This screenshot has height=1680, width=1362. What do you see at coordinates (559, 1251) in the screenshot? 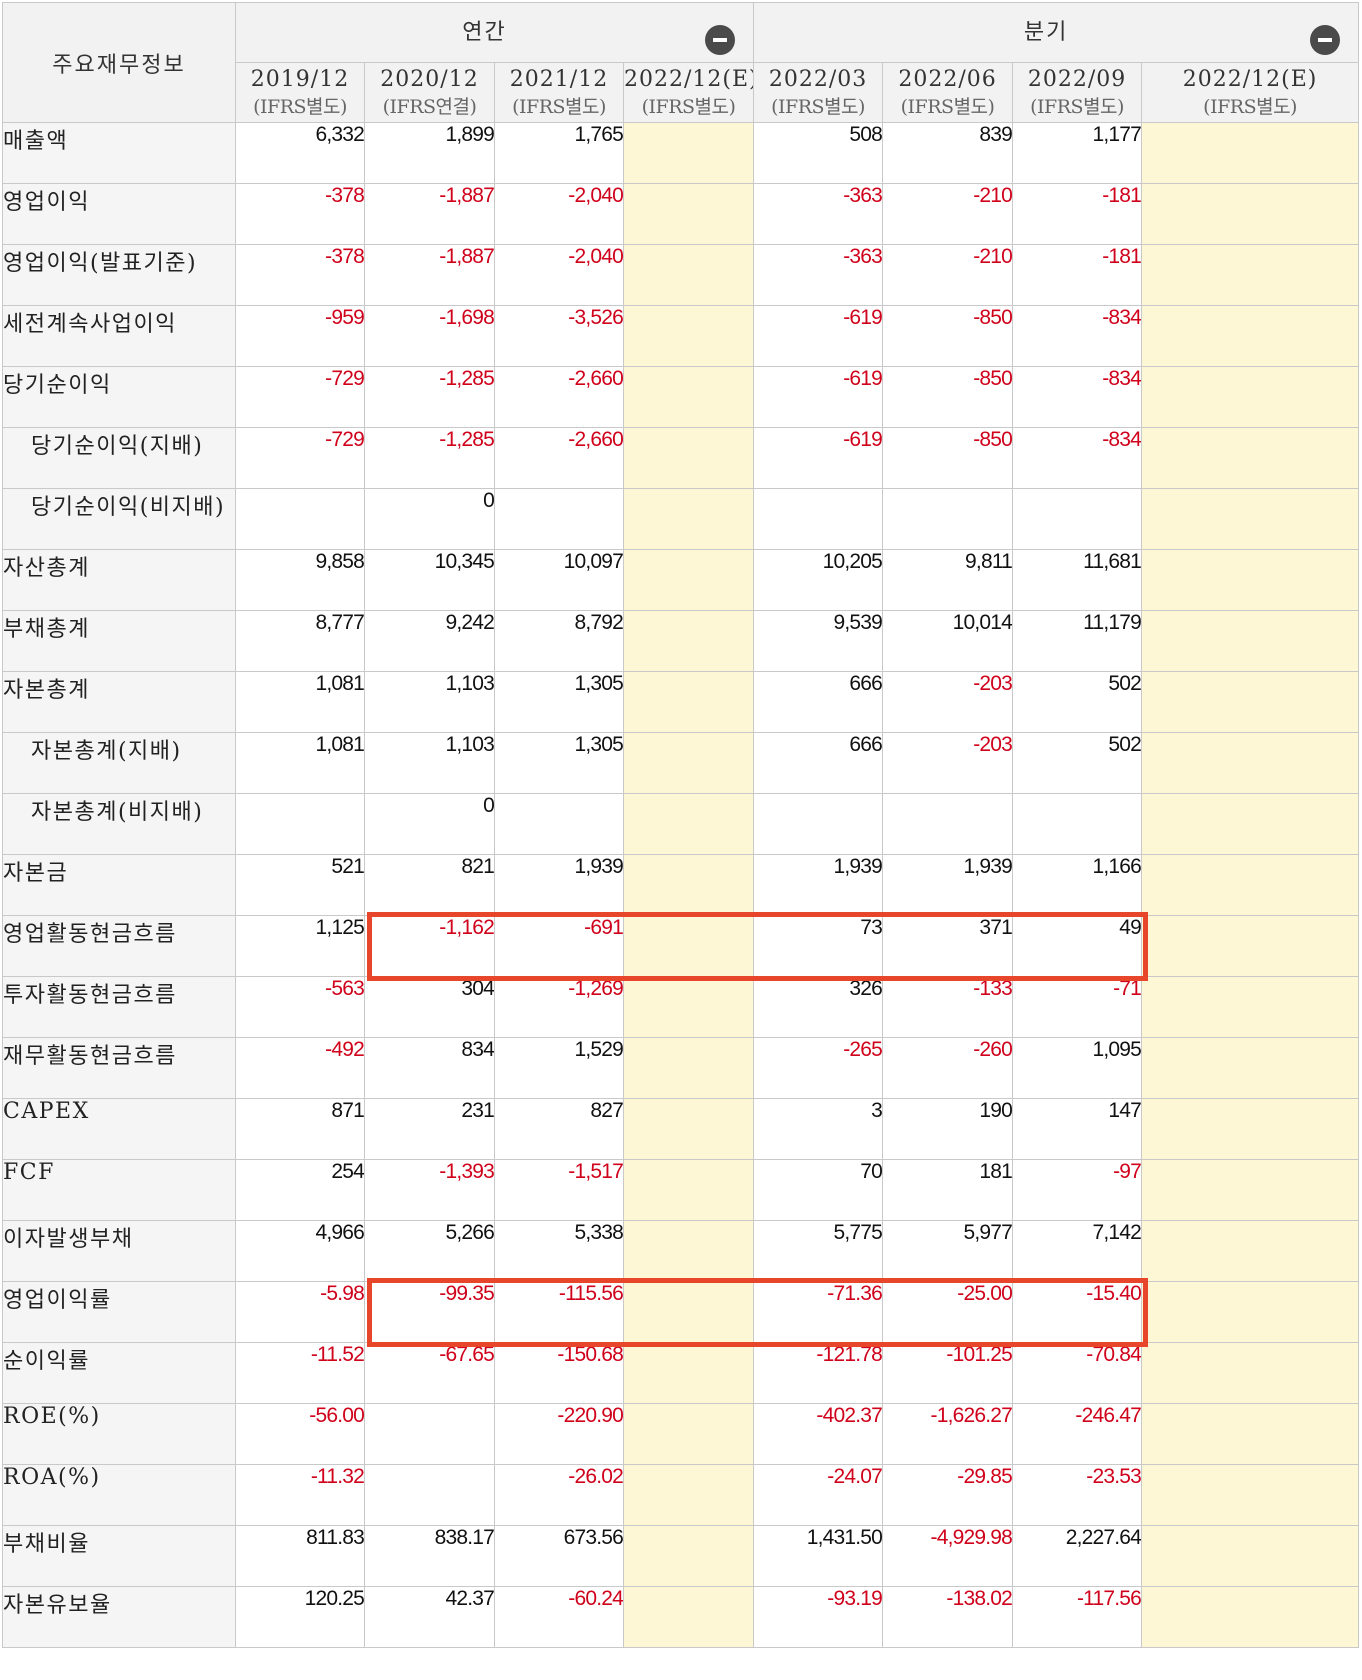
I see `table-cell: 5,338` at bounding box center [559, 1251].